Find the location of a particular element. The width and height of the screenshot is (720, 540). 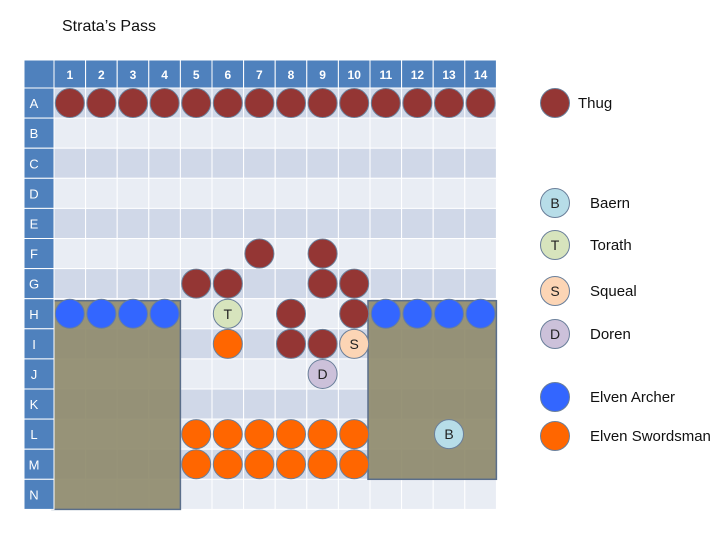

column-header-label: 11 is located at coordinates (385, 75).